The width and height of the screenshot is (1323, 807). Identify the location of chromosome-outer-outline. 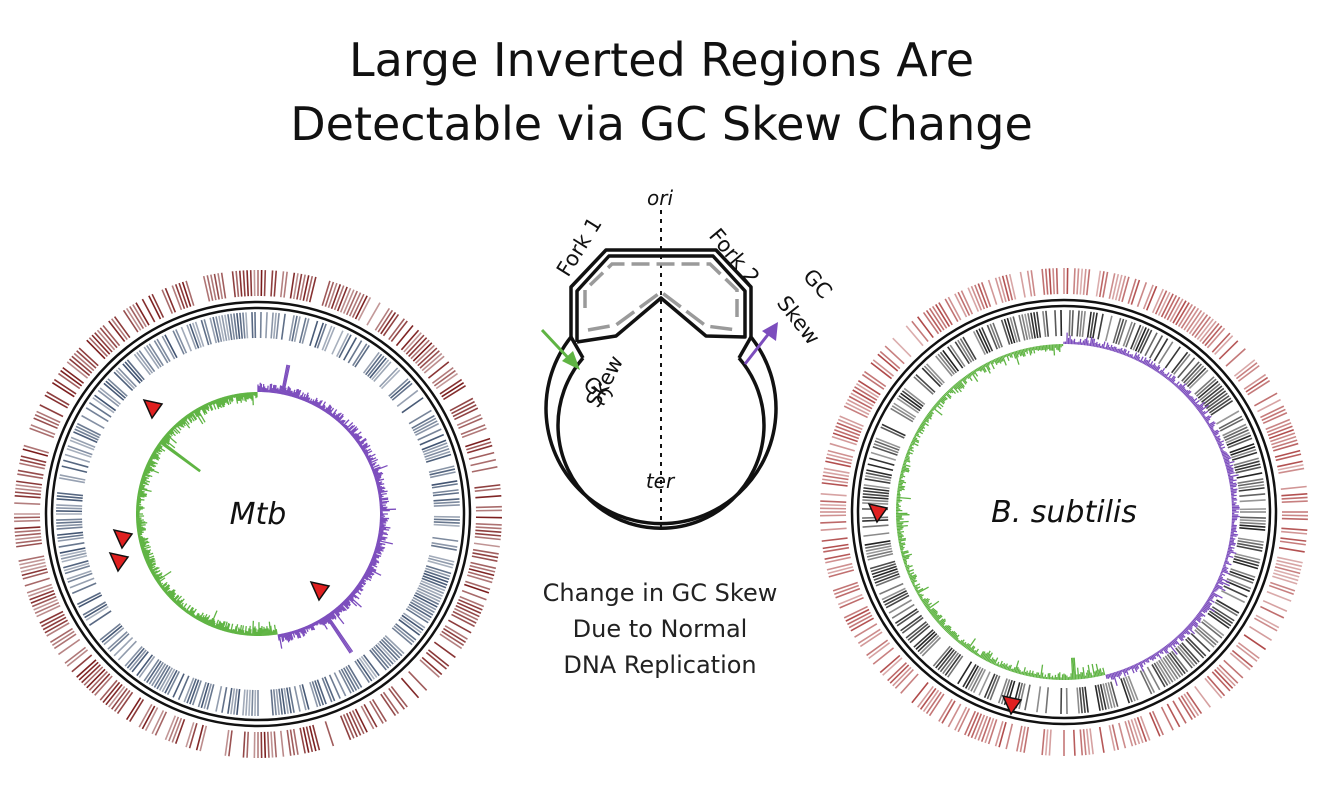
(661, 387).